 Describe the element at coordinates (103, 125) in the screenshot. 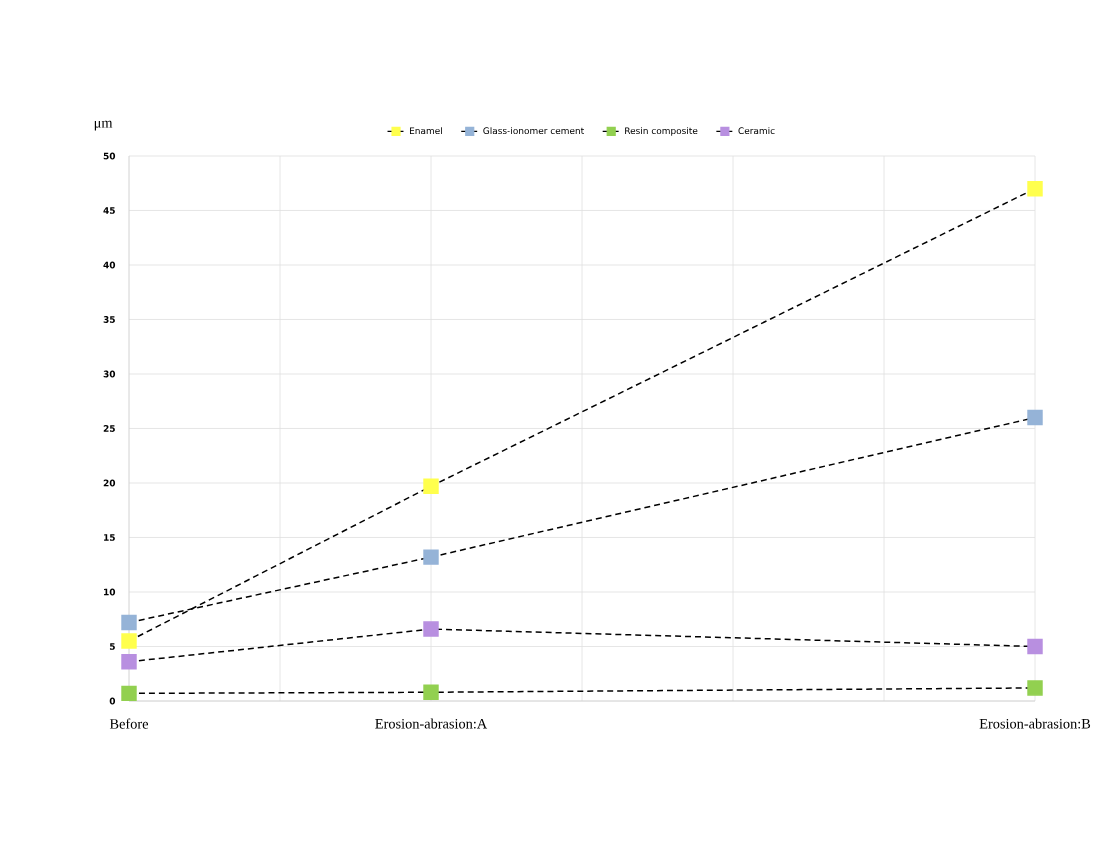

I see `y-axis-title: μm` at that location.